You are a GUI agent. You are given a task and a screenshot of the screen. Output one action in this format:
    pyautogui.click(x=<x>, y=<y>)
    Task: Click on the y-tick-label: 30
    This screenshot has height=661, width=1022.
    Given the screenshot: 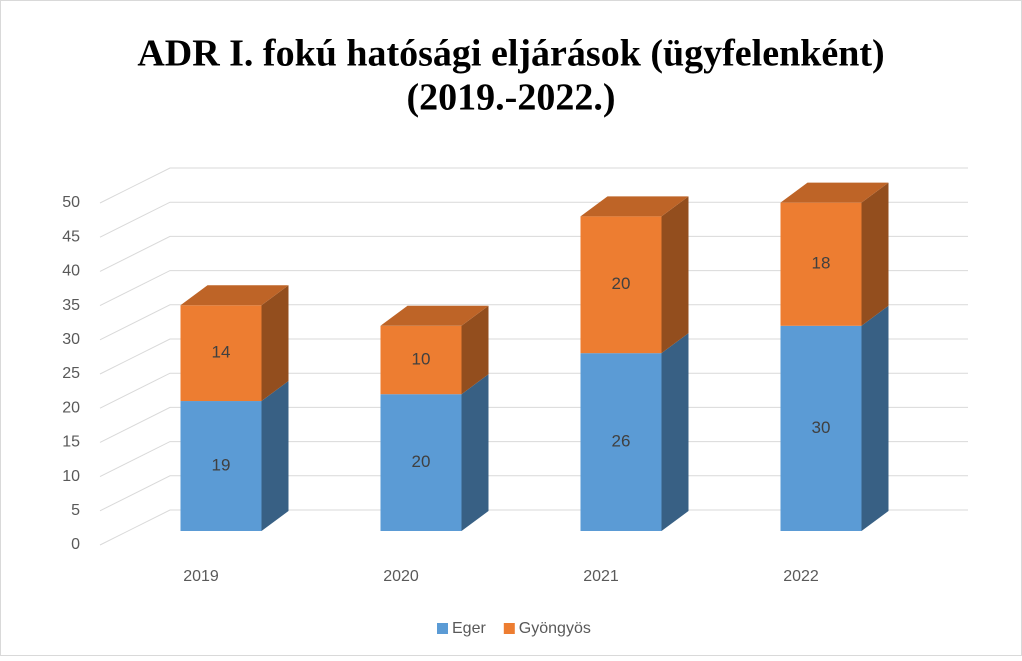 What is the action you would take?
    pyautogui.click(x=71, y=339)
    